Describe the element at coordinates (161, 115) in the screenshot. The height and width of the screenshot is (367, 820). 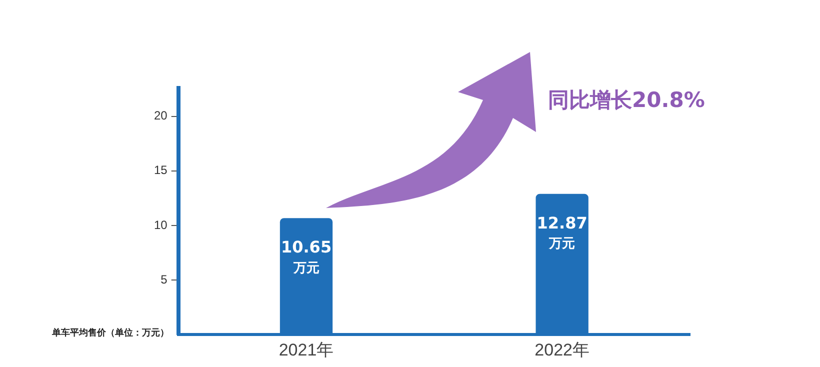
I see `y-tick-label: 20` at that location.